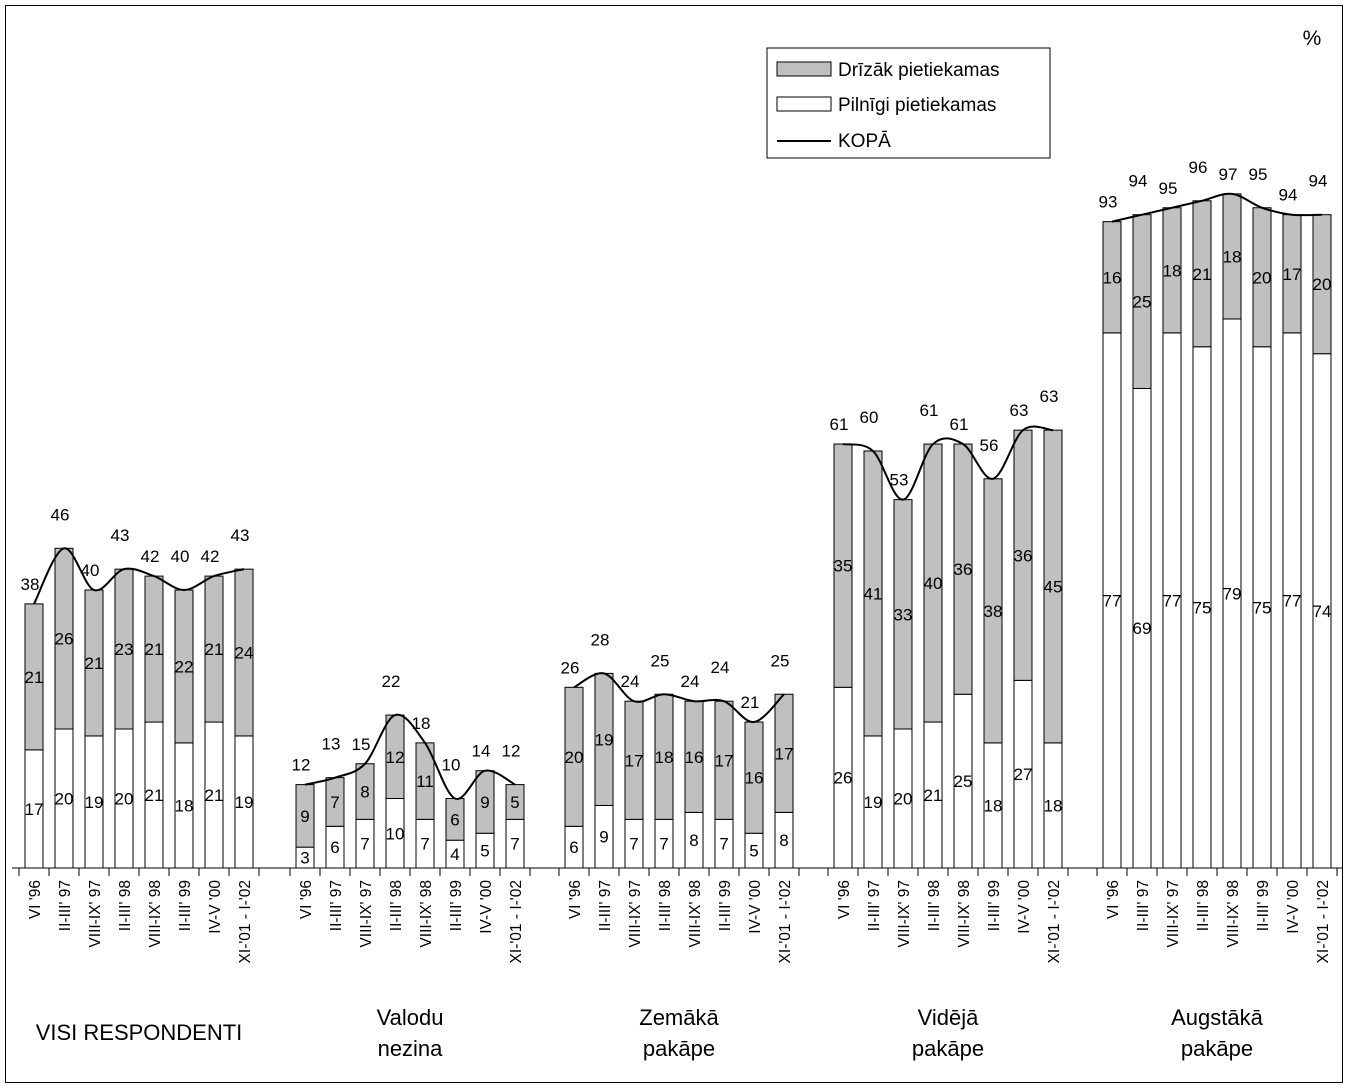 This screenshot has width=1348, height=1088. What do you see at coordinates (304, 858) in the screenshot?
I see `data-label-pilnigi: 3` at bounding box center [304, 858].